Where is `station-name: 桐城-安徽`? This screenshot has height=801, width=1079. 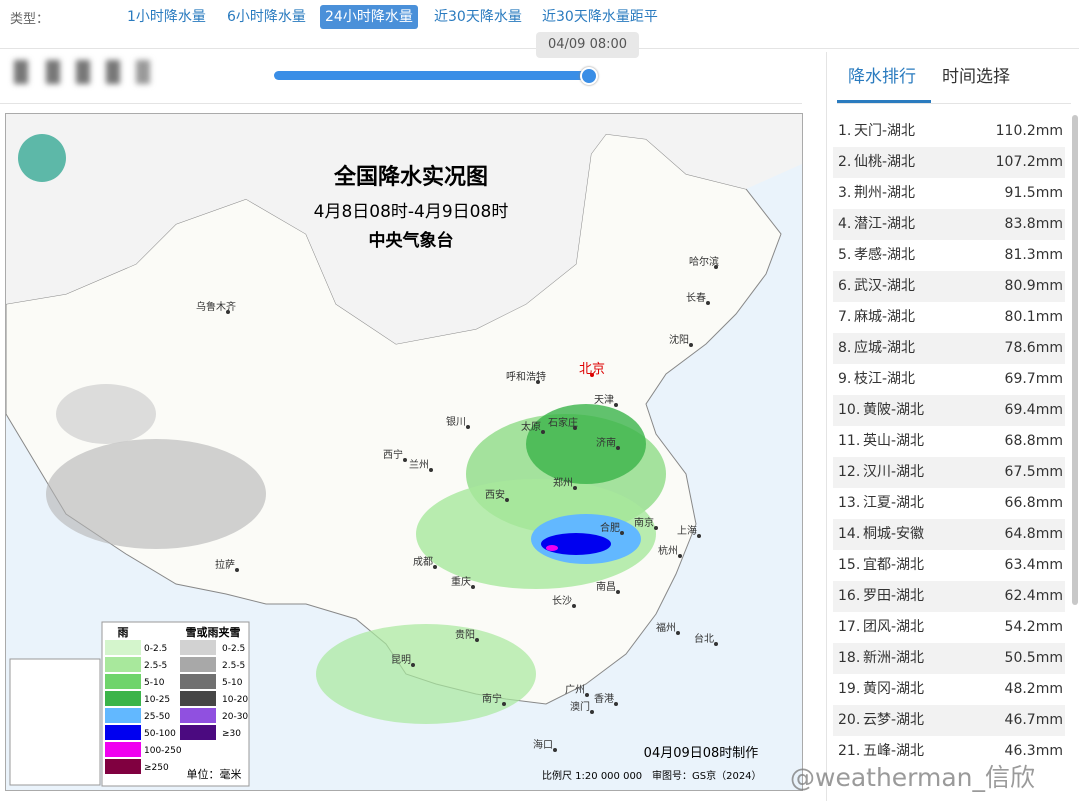
station-name: 桐城-安徽 is located at coordinates (894, 534).